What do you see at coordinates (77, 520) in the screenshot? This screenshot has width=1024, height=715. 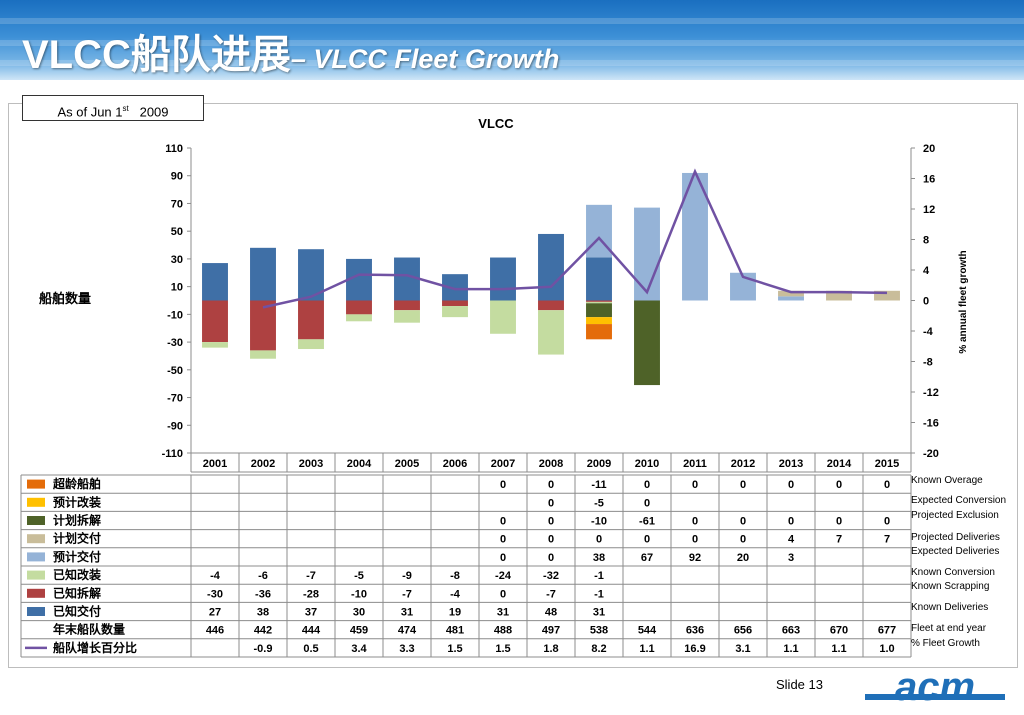 I see `table-row-label: 计划拆解` at bounding box center [77, 520].